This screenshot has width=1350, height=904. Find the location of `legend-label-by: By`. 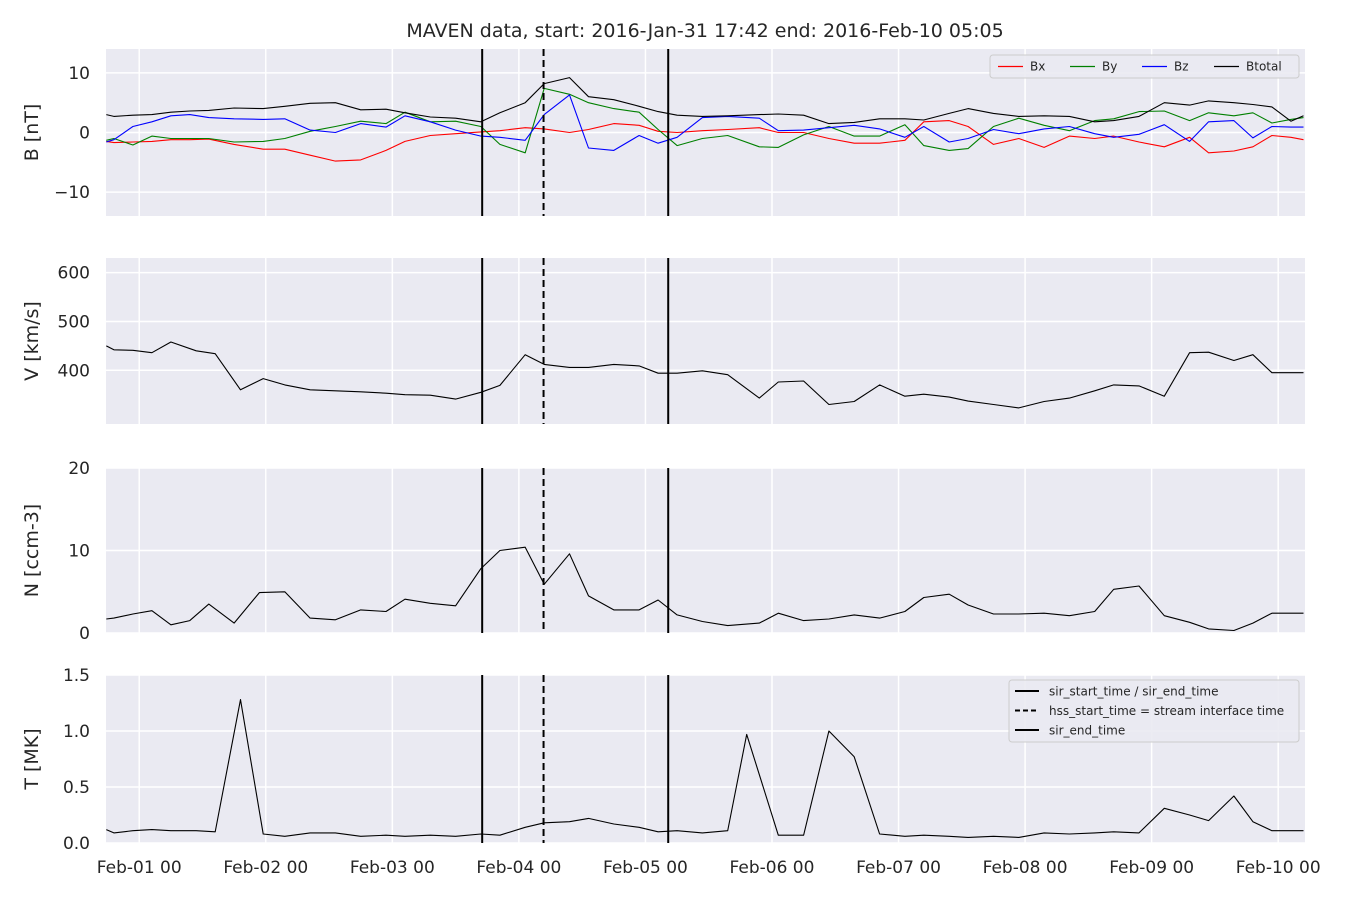

legend-label-by: By is located at coordinates (1109, 67).